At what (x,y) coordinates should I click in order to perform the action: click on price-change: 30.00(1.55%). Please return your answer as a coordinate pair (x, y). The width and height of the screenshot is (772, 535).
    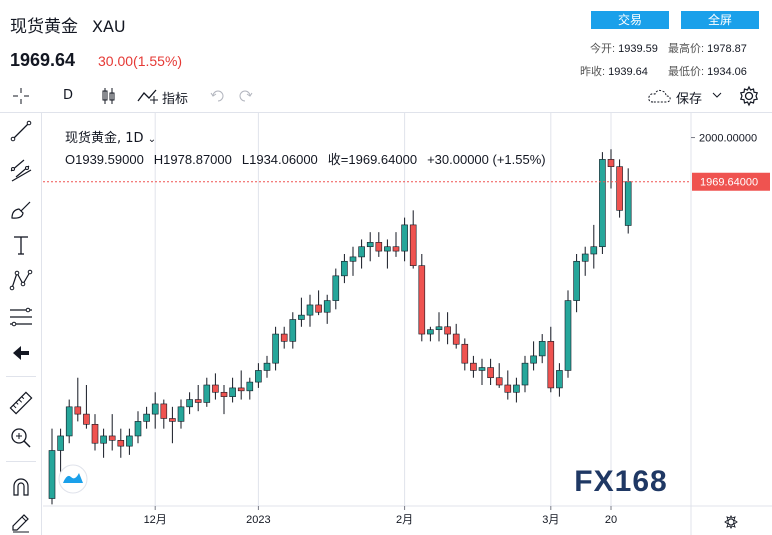
    Looking at the image, I should click on (140, 61).